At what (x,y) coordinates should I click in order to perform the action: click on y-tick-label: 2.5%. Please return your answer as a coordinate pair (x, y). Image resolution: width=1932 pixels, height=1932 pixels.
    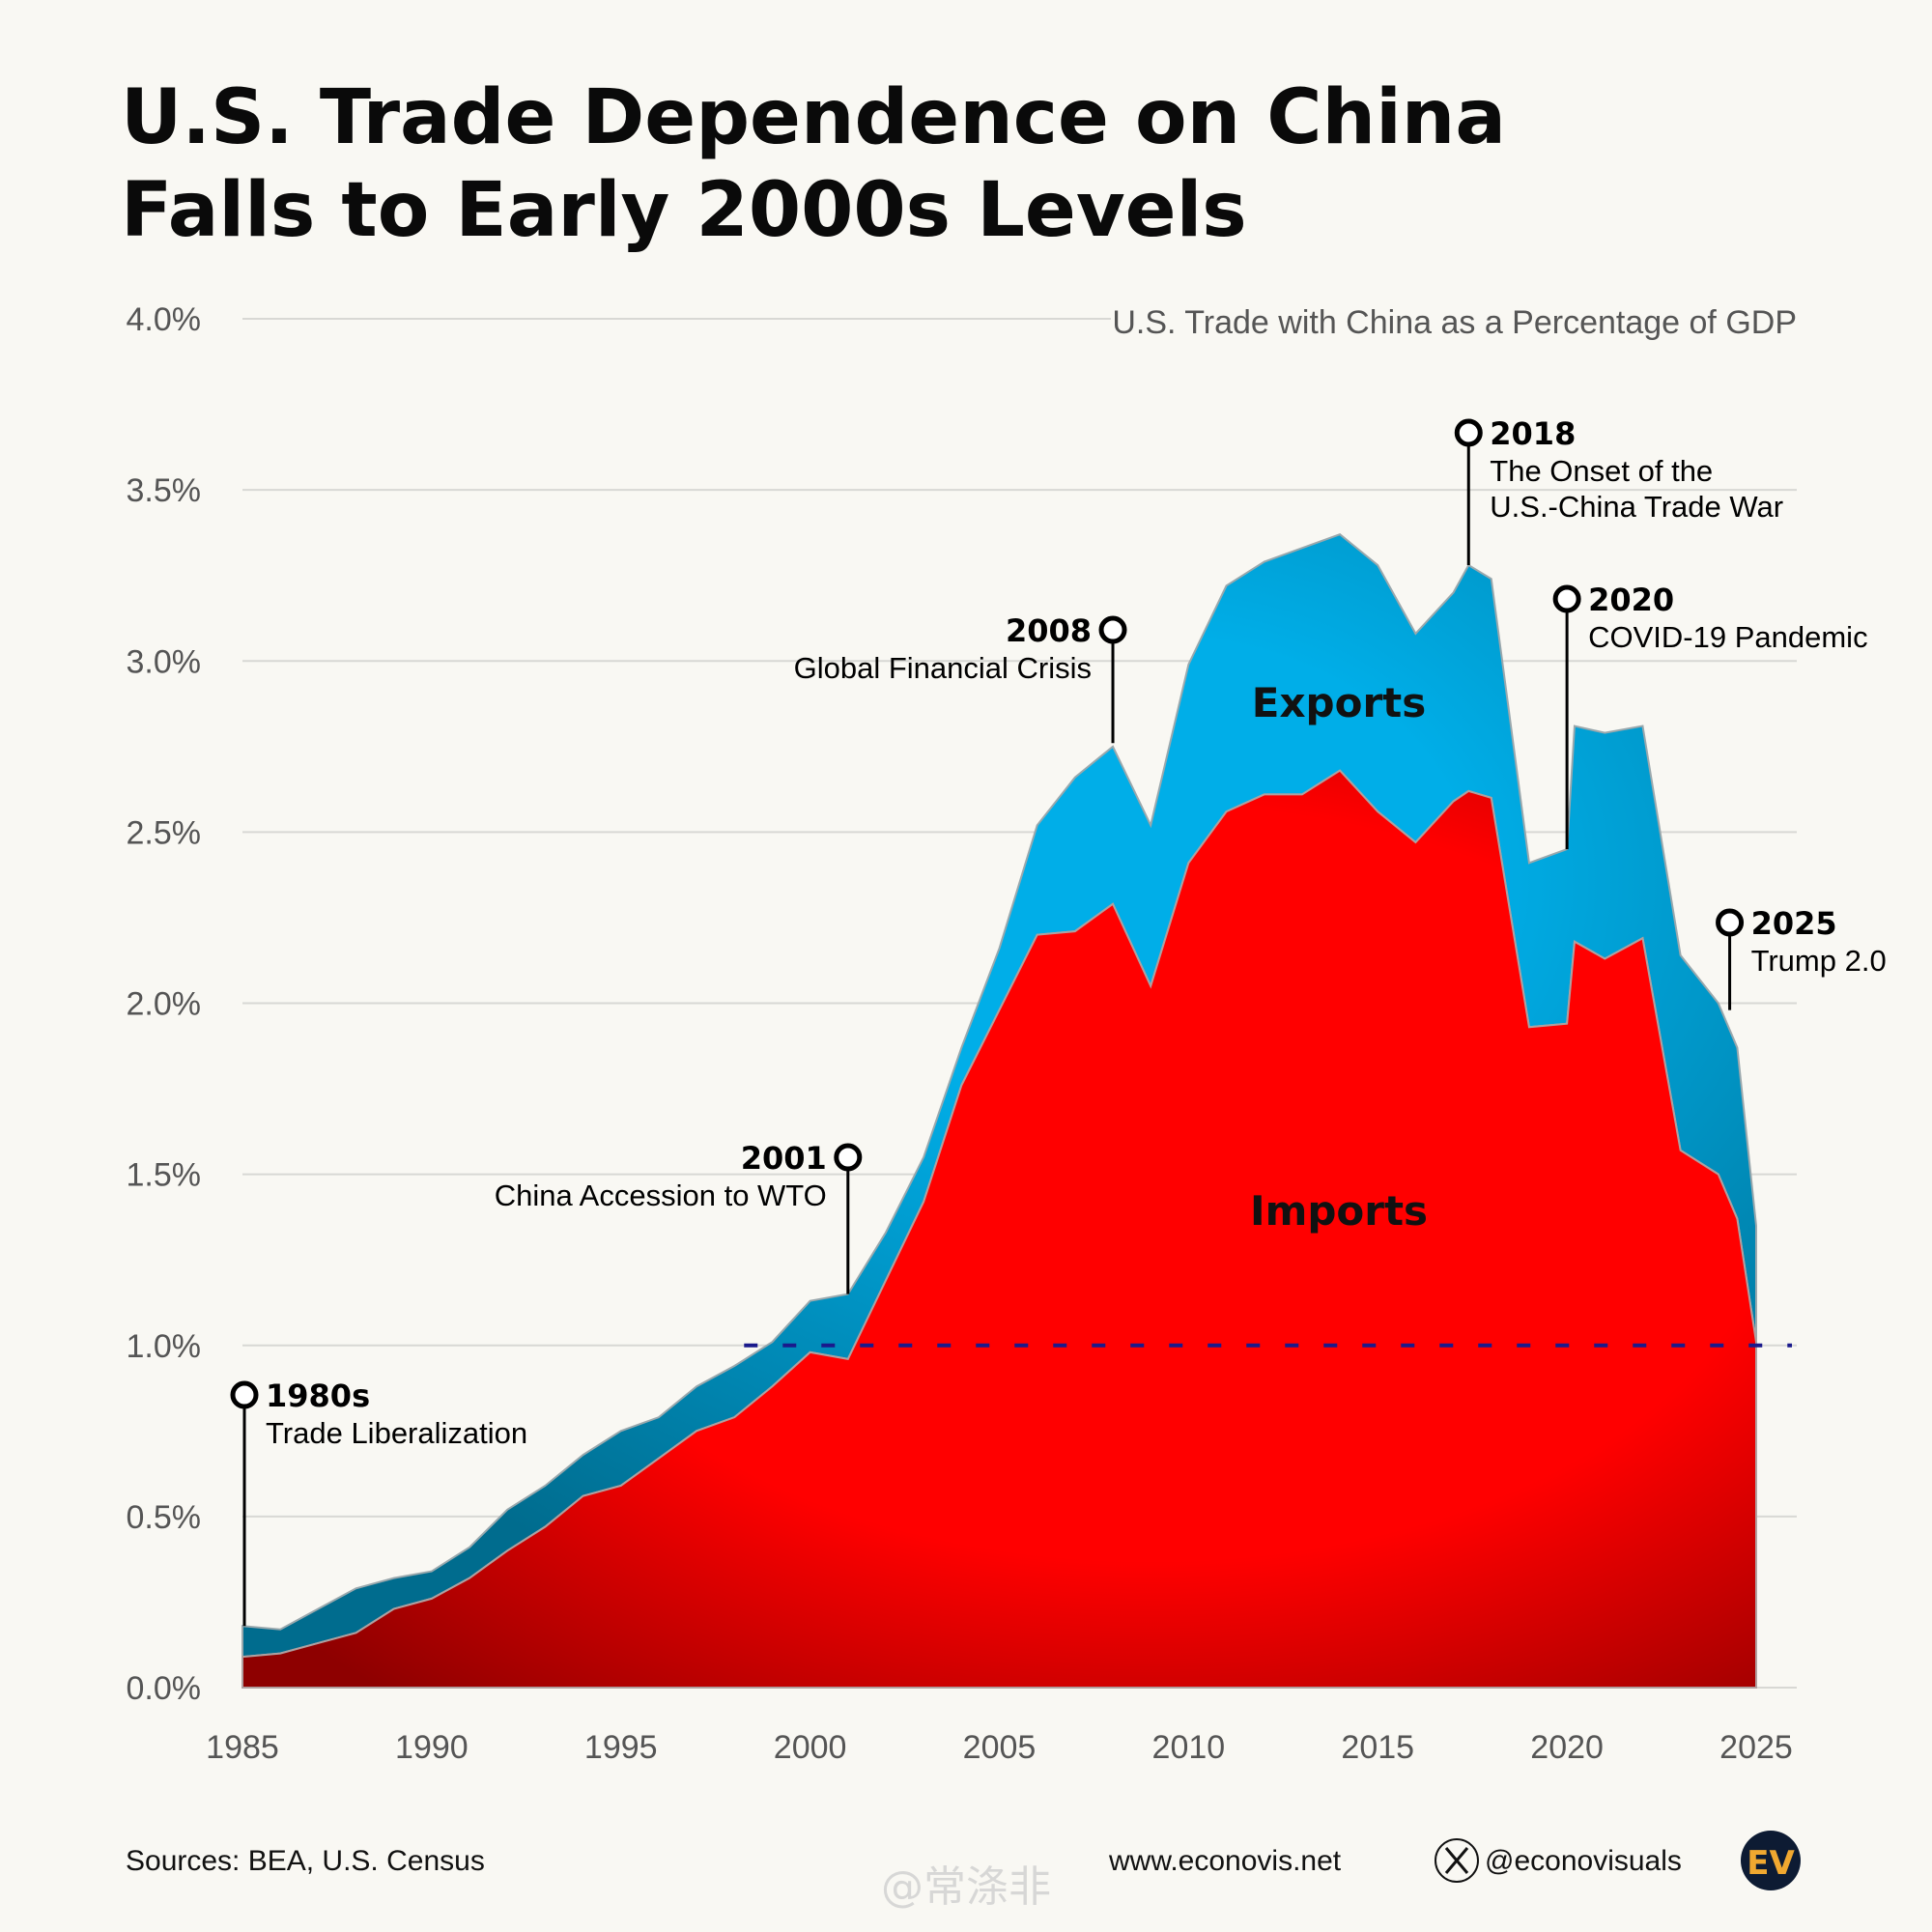
    Looking at the image, I should click on (164, 832).